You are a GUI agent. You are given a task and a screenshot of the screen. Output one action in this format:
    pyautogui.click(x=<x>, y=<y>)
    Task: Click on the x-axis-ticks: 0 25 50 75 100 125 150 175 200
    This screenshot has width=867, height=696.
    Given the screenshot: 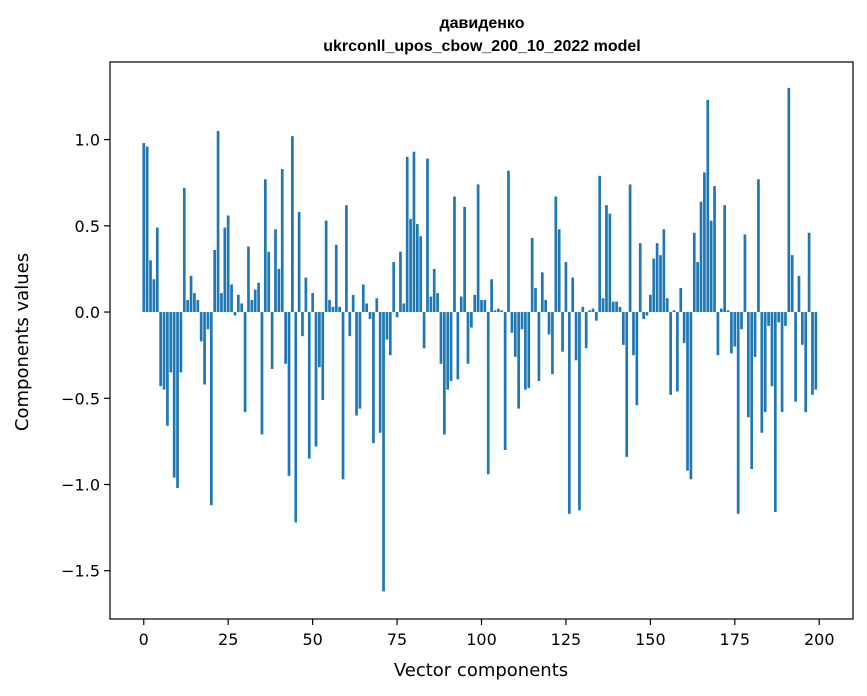 What is the action you would take?
    pyautogui.click(x=487, y=634)
    